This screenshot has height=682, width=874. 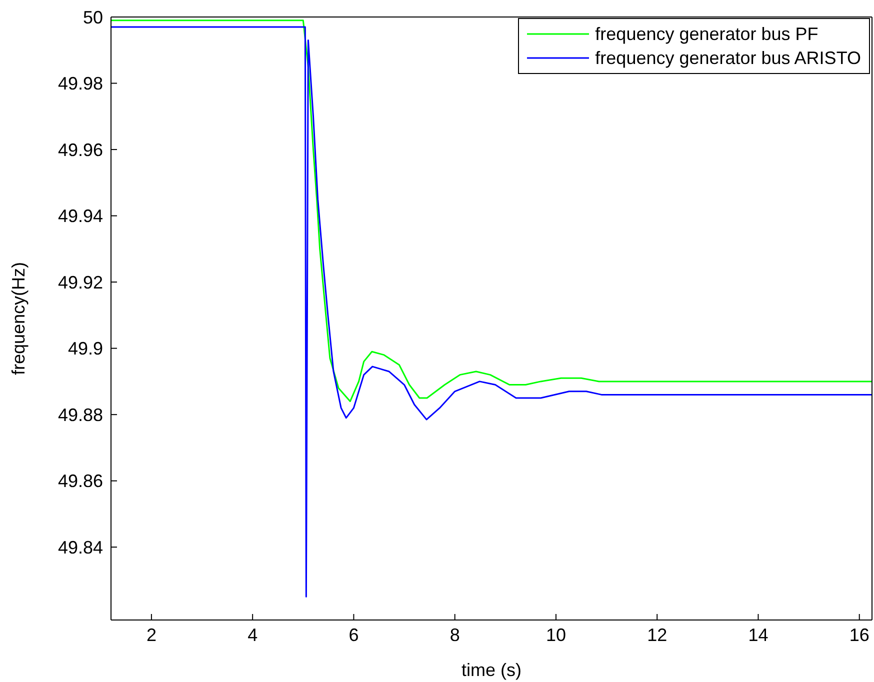 I want to click on y-tick-label: 49.96, so click(x=80, y=150).